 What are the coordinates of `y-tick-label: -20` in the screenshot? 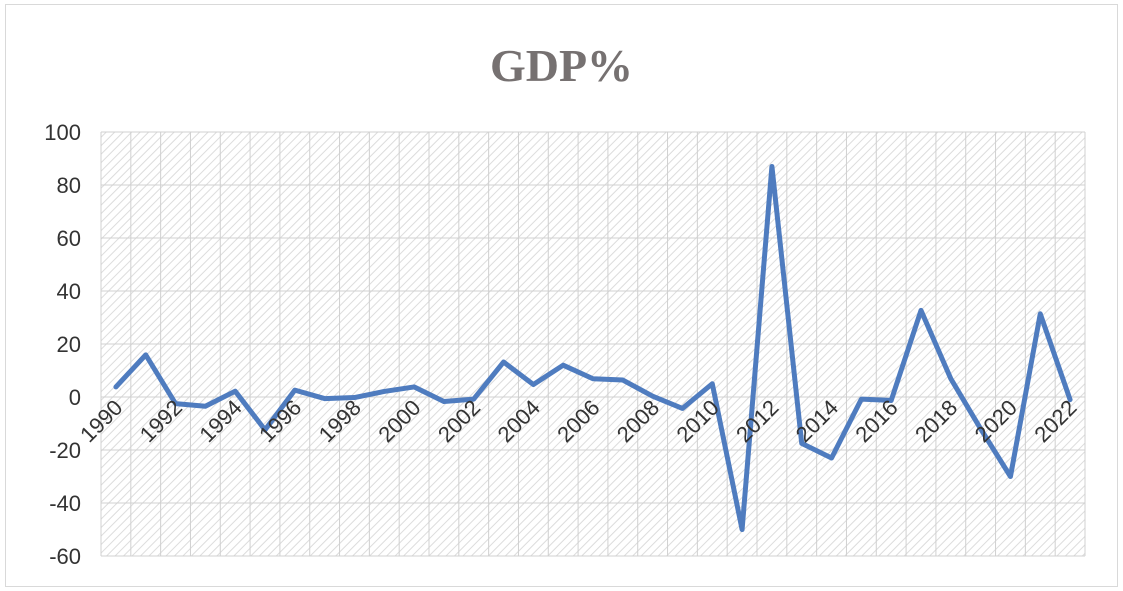 It's located at (65, 450).